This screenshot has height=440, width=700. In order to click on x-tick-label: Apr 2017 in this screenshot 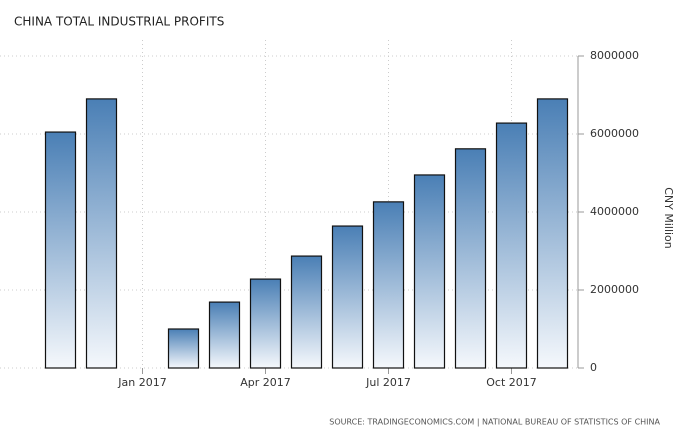, I will do `click(265, 382)`.